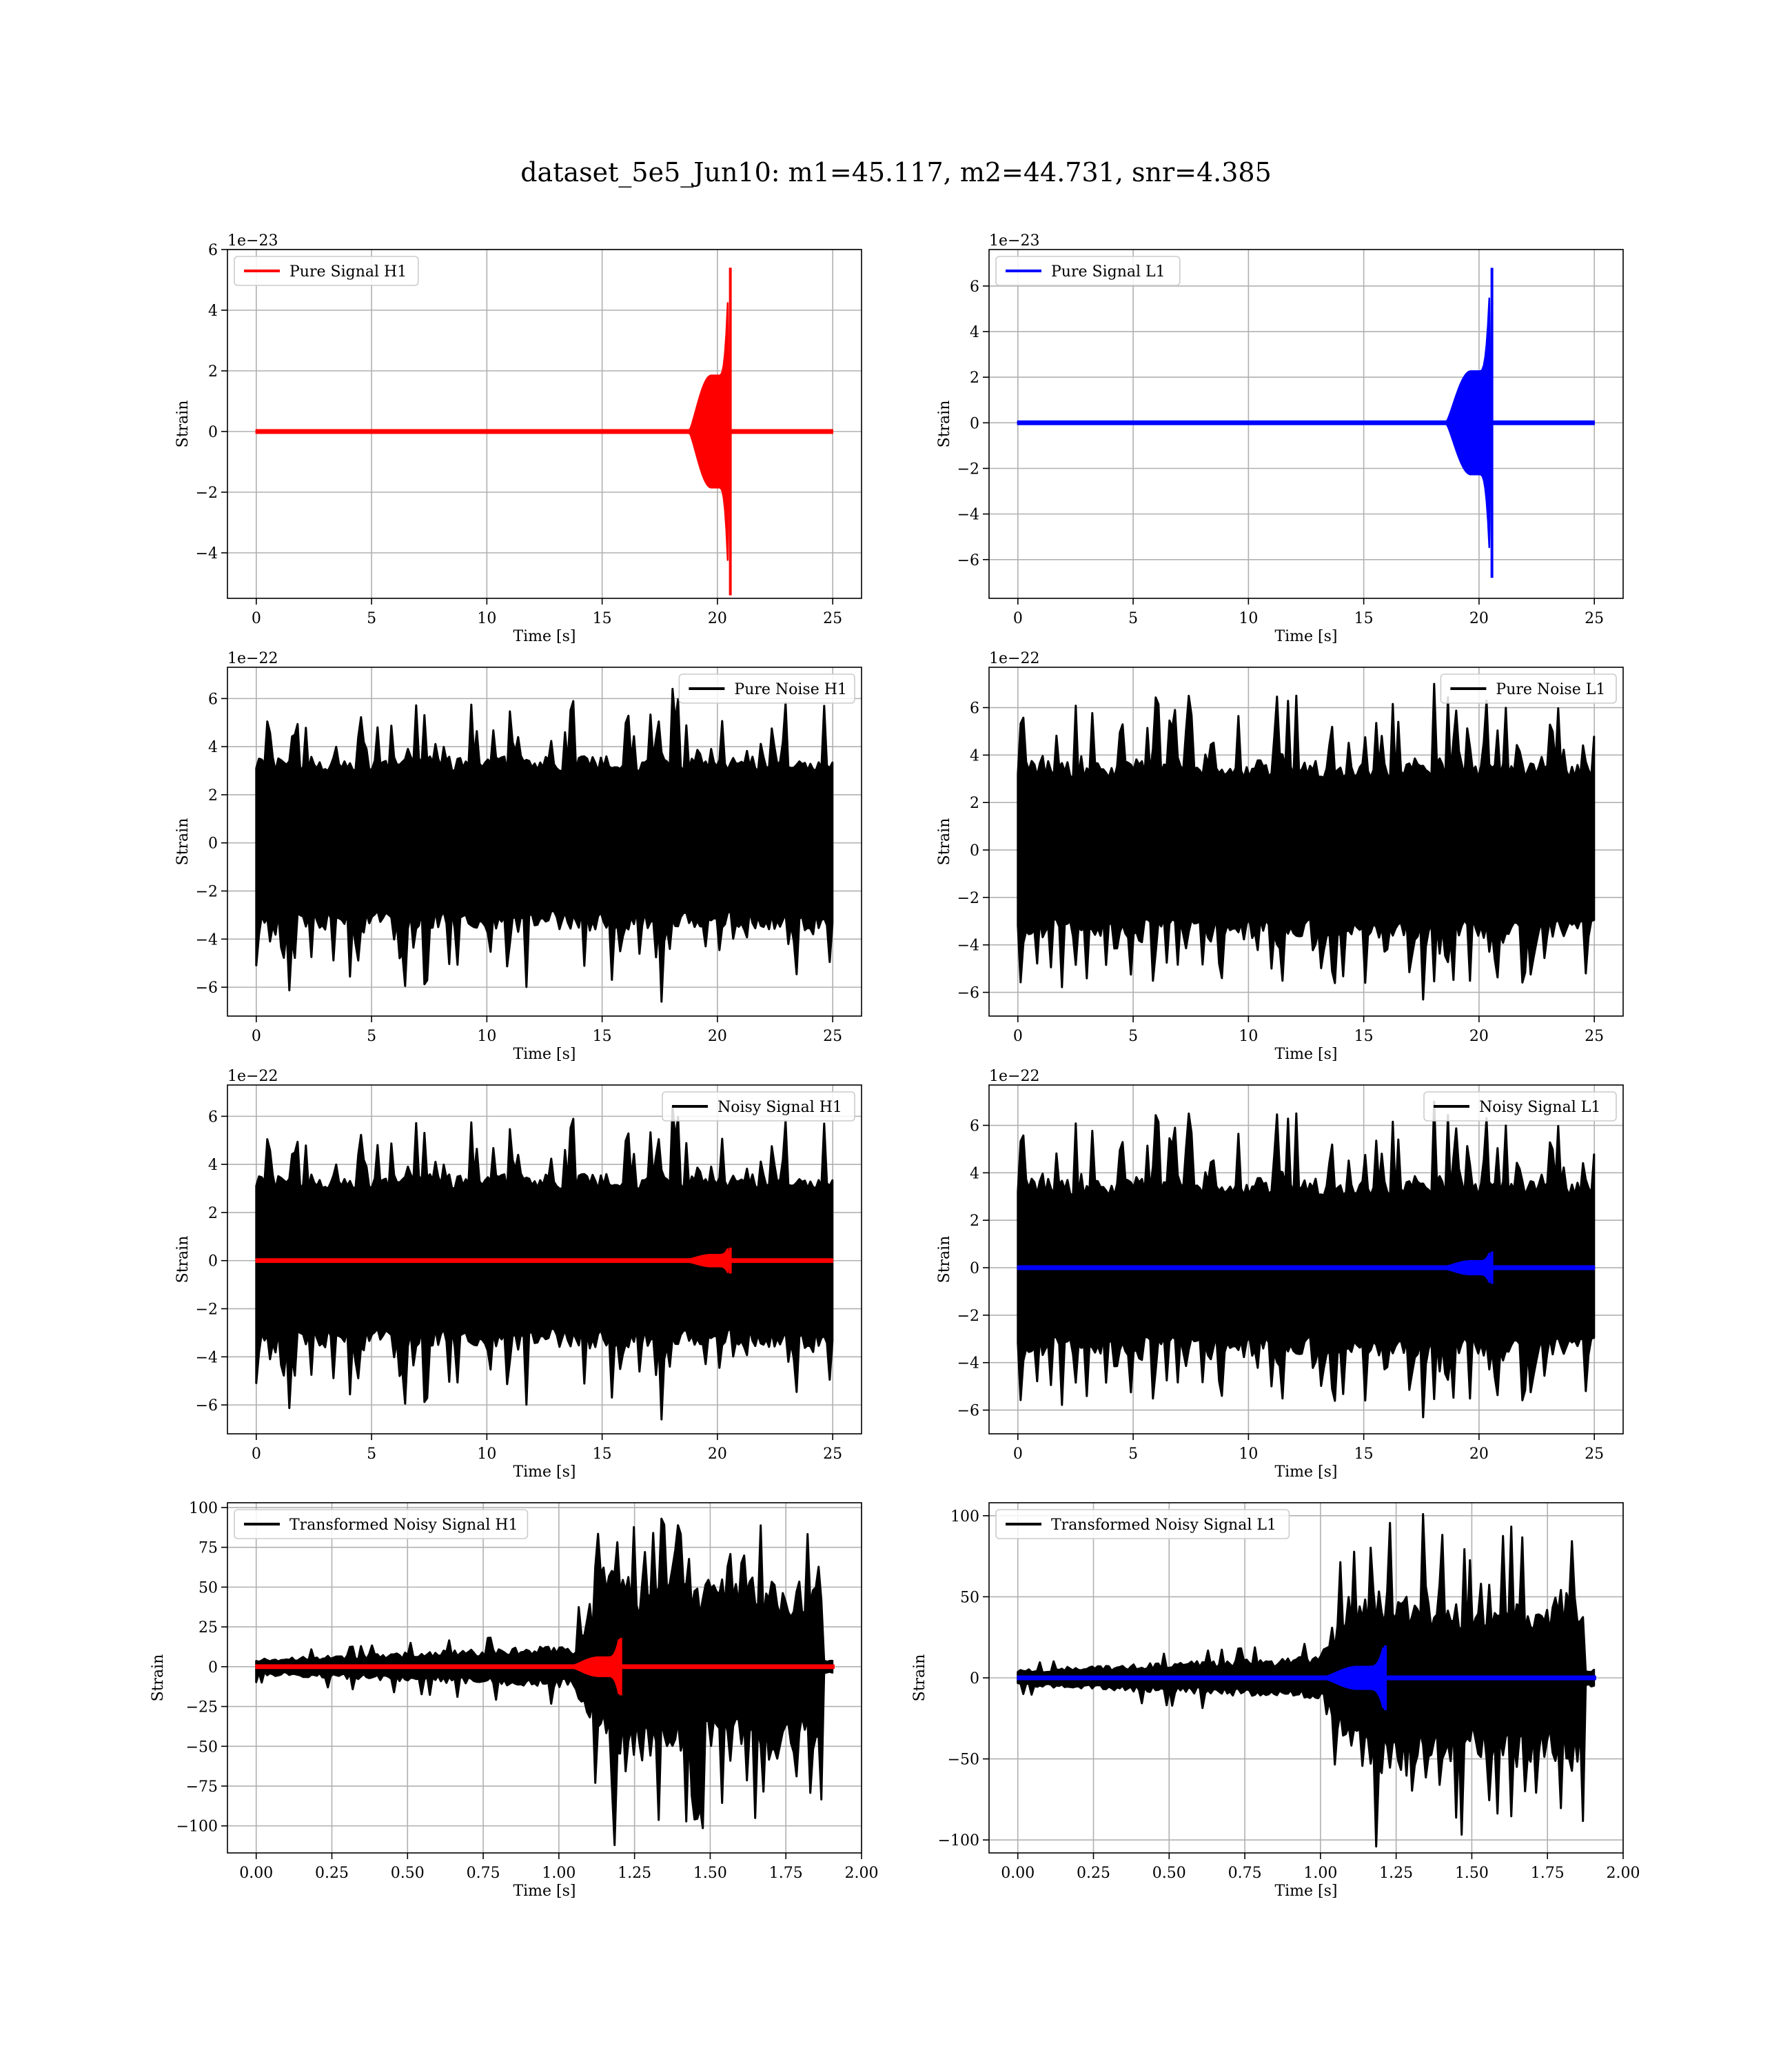 The image size is (1792, 2068). Describe the element at coordinates (1245, 1873) in the screenshot. I see `x-tick-label: 0.75` at that location.